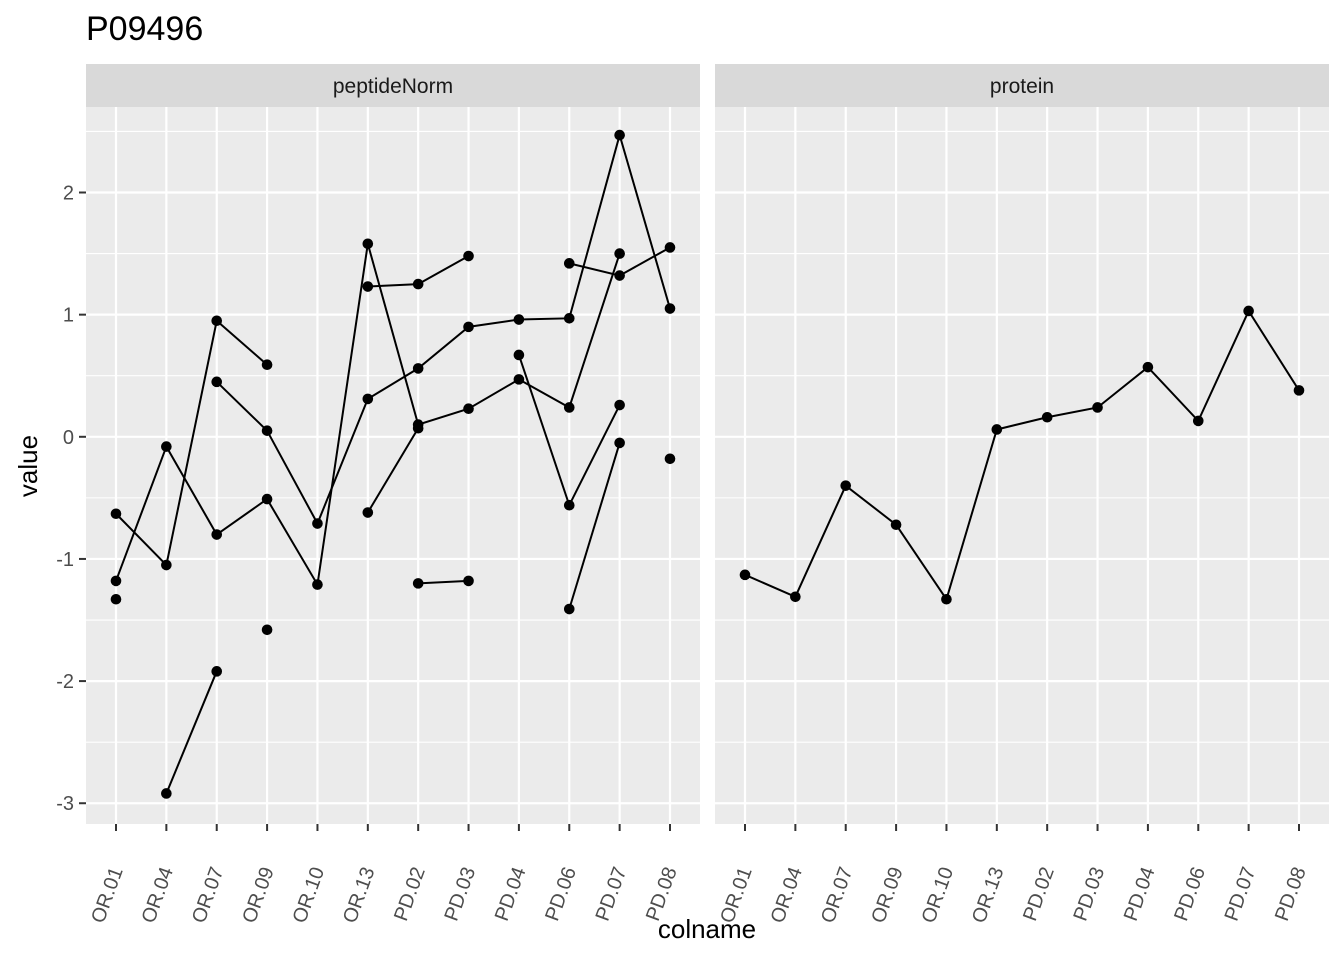 The image size is (1344, 960). I want to click on y-tick-label: -2, so click(65, 682).